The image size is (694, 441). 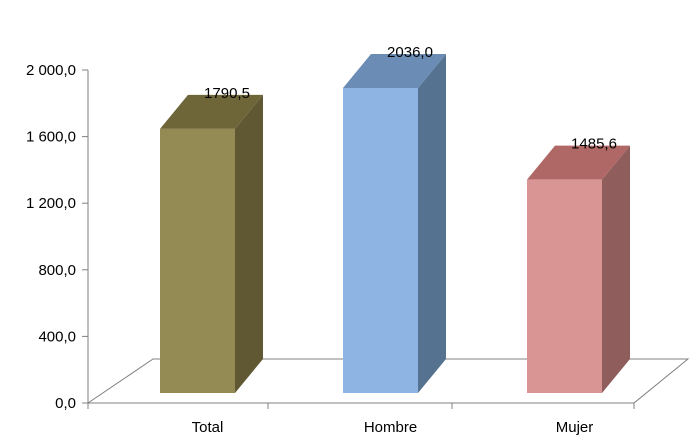 What do you see at coordinates (575, 427) in the screenshot?
I see `x-tick-label: Mujer` at bounding box center [575, 427].